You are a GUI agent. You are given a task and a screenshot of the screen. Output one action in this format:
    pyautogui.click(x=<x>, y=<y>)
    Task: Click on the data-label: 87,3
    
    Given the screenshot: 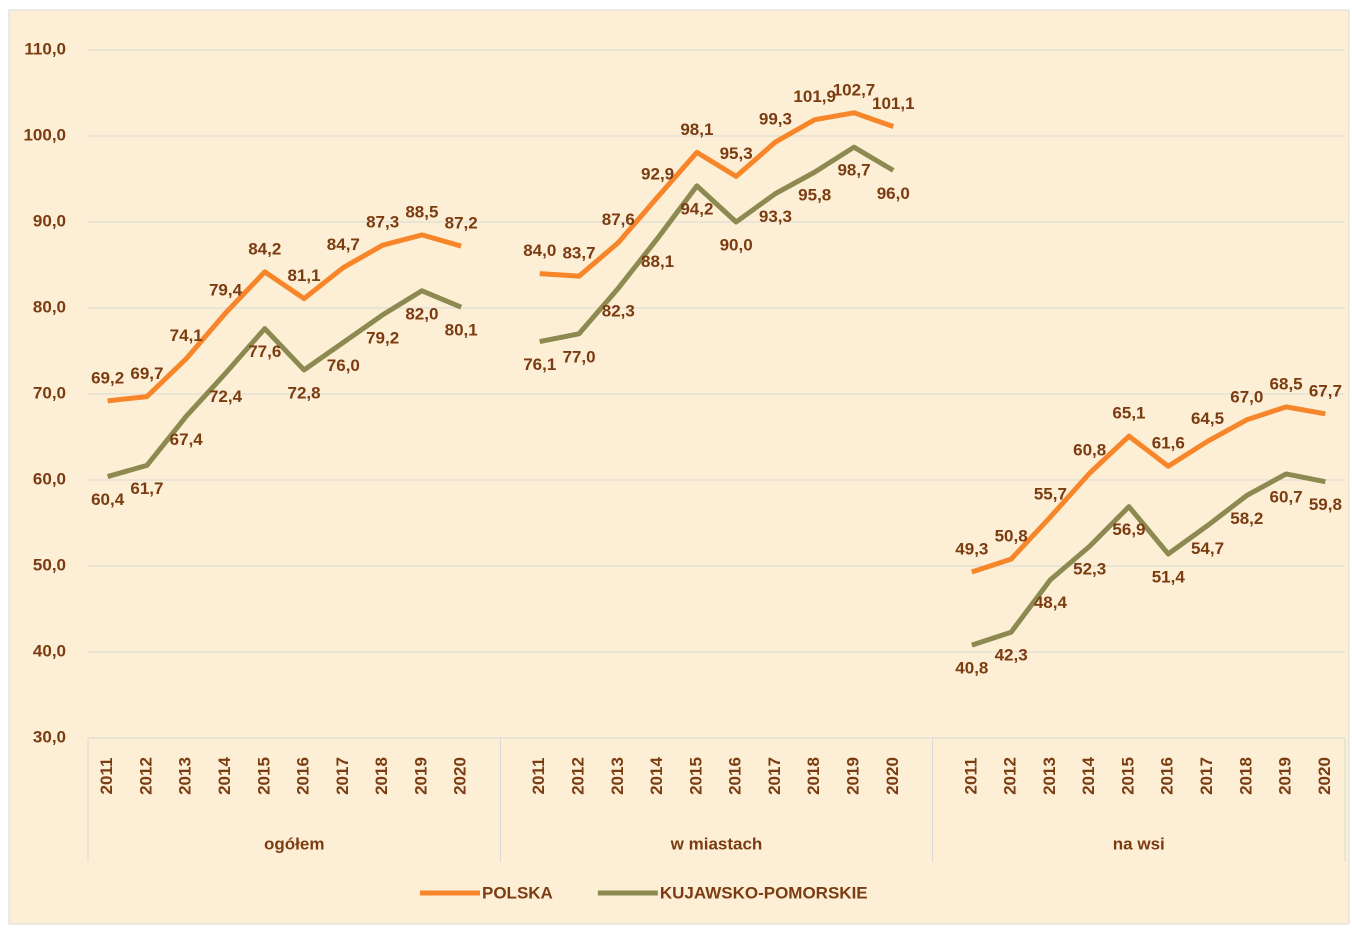 What is the action you would take?
    pyautogui.click(x=382, y=222)
    